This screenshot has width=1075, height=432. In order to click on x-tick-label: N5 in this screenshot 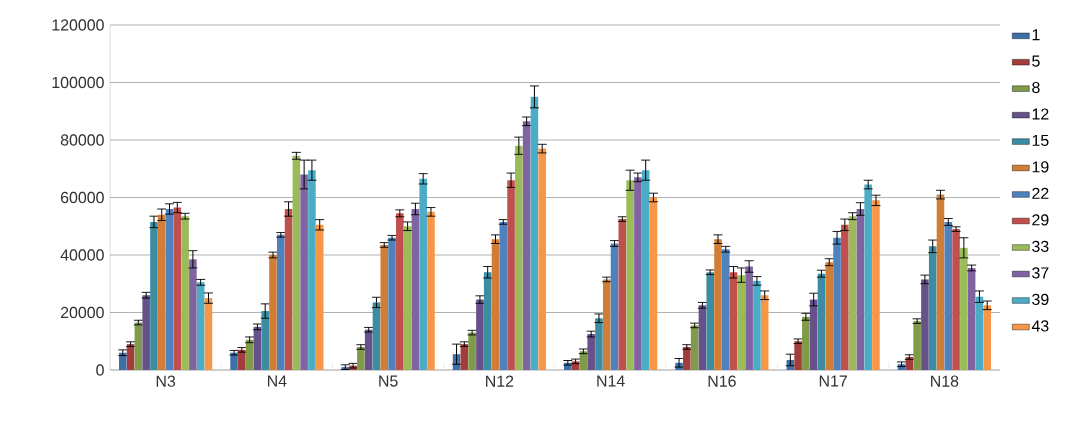, I will do `click(388, 381)`.